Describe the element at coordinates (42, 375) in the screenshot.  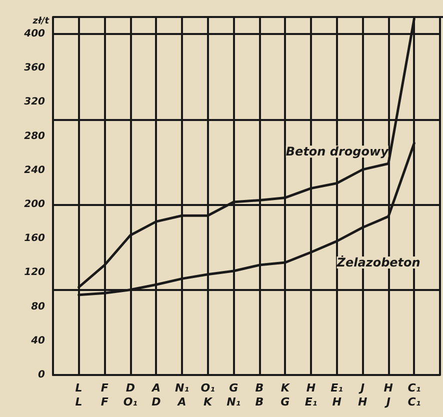
I see `y-tick-label: 0` at that location.